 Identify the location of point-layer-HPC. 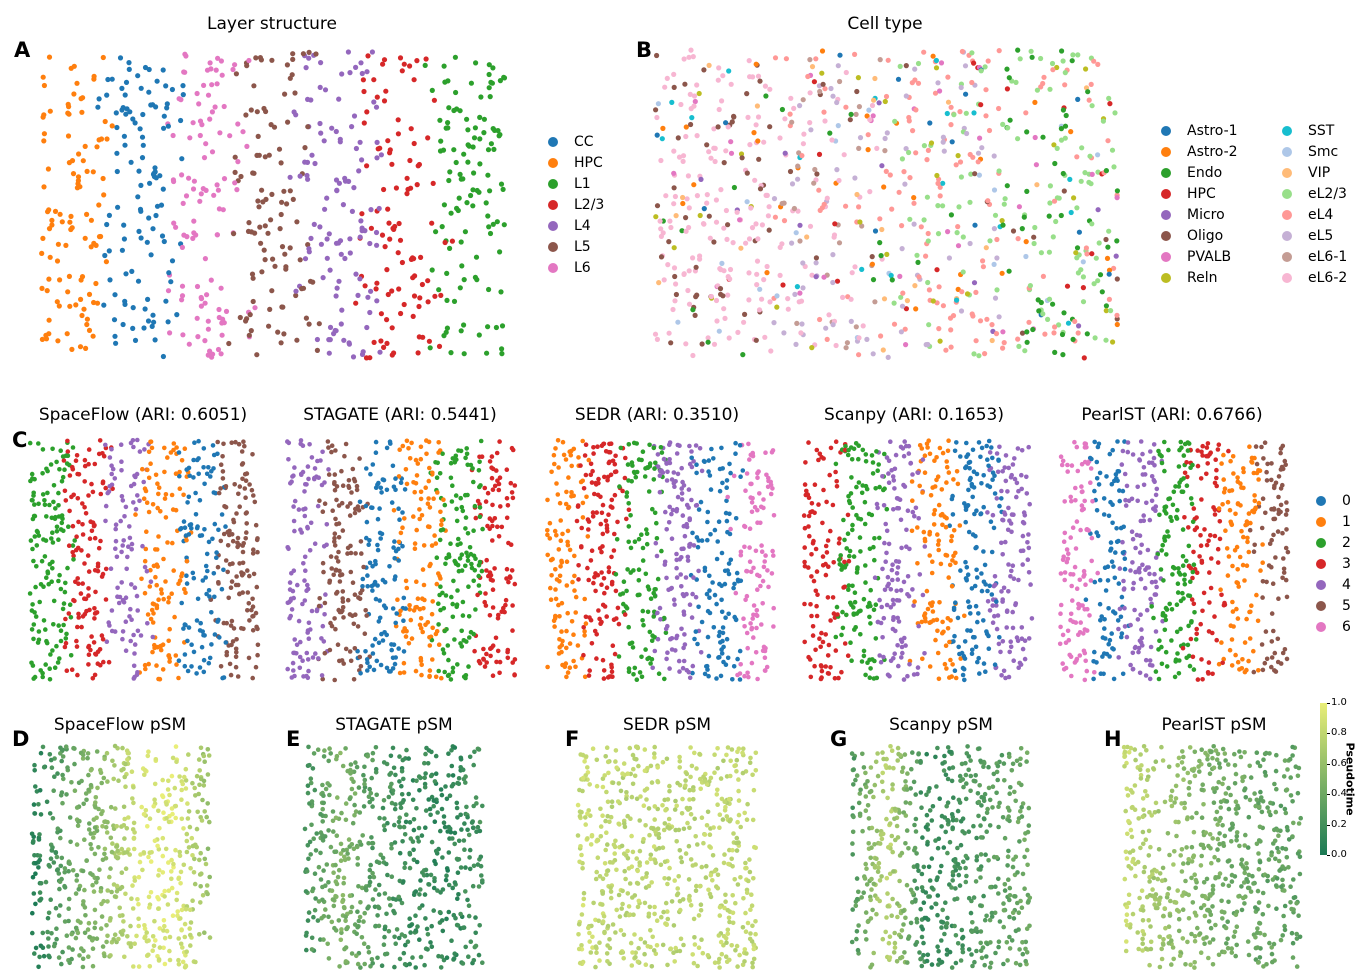
(93, 336).